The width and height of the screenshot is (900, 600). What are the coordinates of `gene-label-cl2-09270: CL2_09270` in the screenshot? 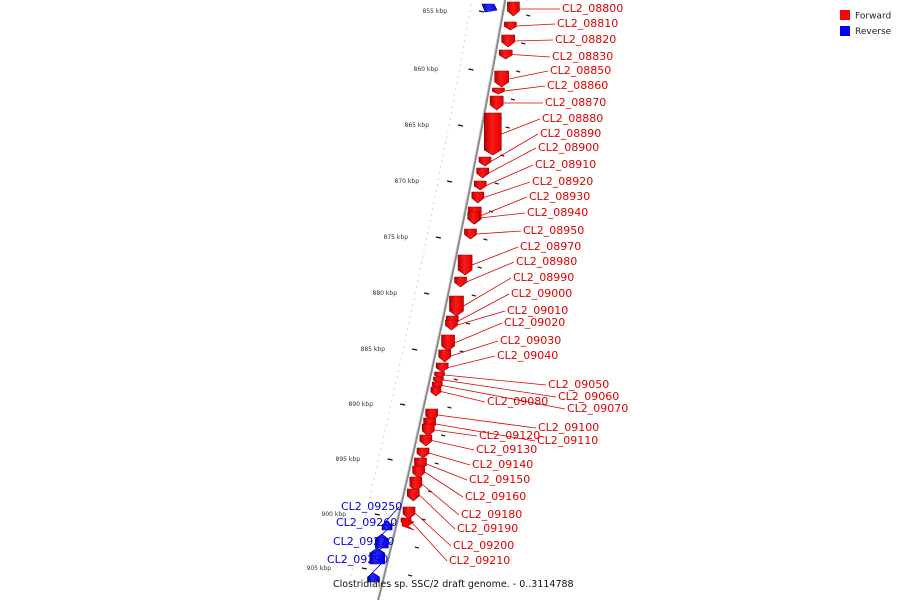 It's located at (363, 541).